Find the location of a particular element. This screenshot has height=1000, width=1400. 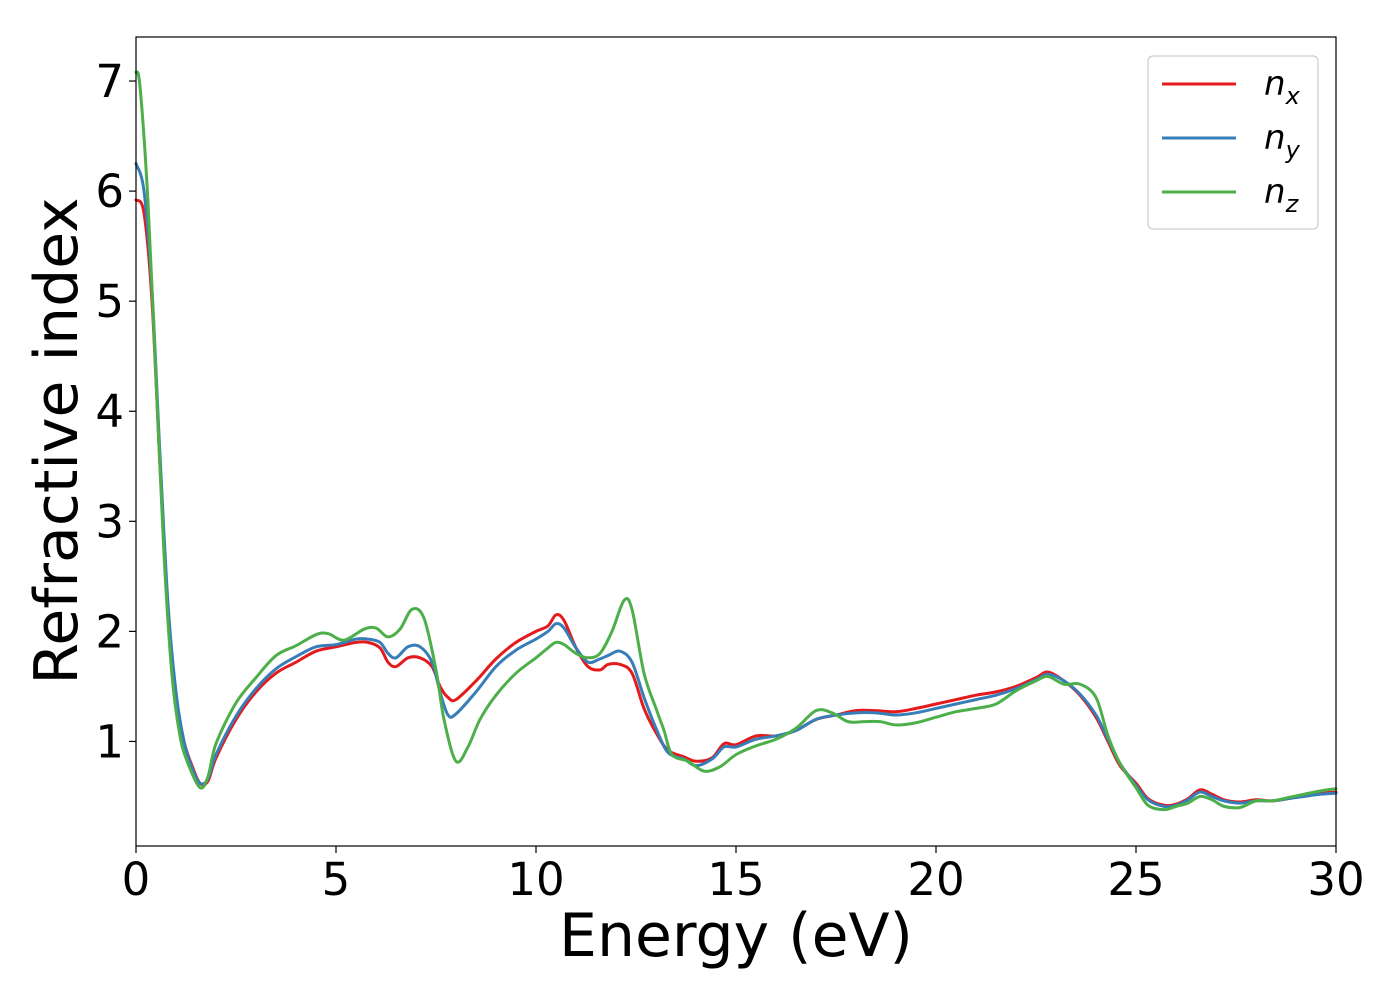

y-tick-label: 4 is located at coordinates (109, 411).